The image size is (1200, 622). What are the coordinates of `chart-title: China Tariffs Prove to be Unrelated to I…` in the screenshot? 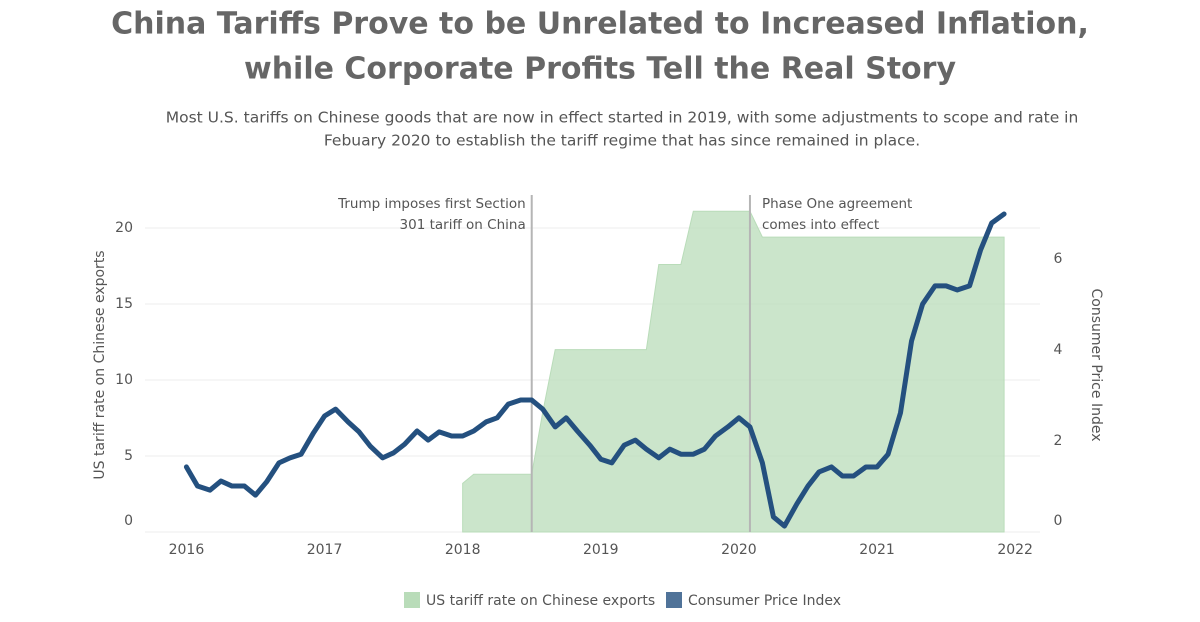 It's located at (600, 24).